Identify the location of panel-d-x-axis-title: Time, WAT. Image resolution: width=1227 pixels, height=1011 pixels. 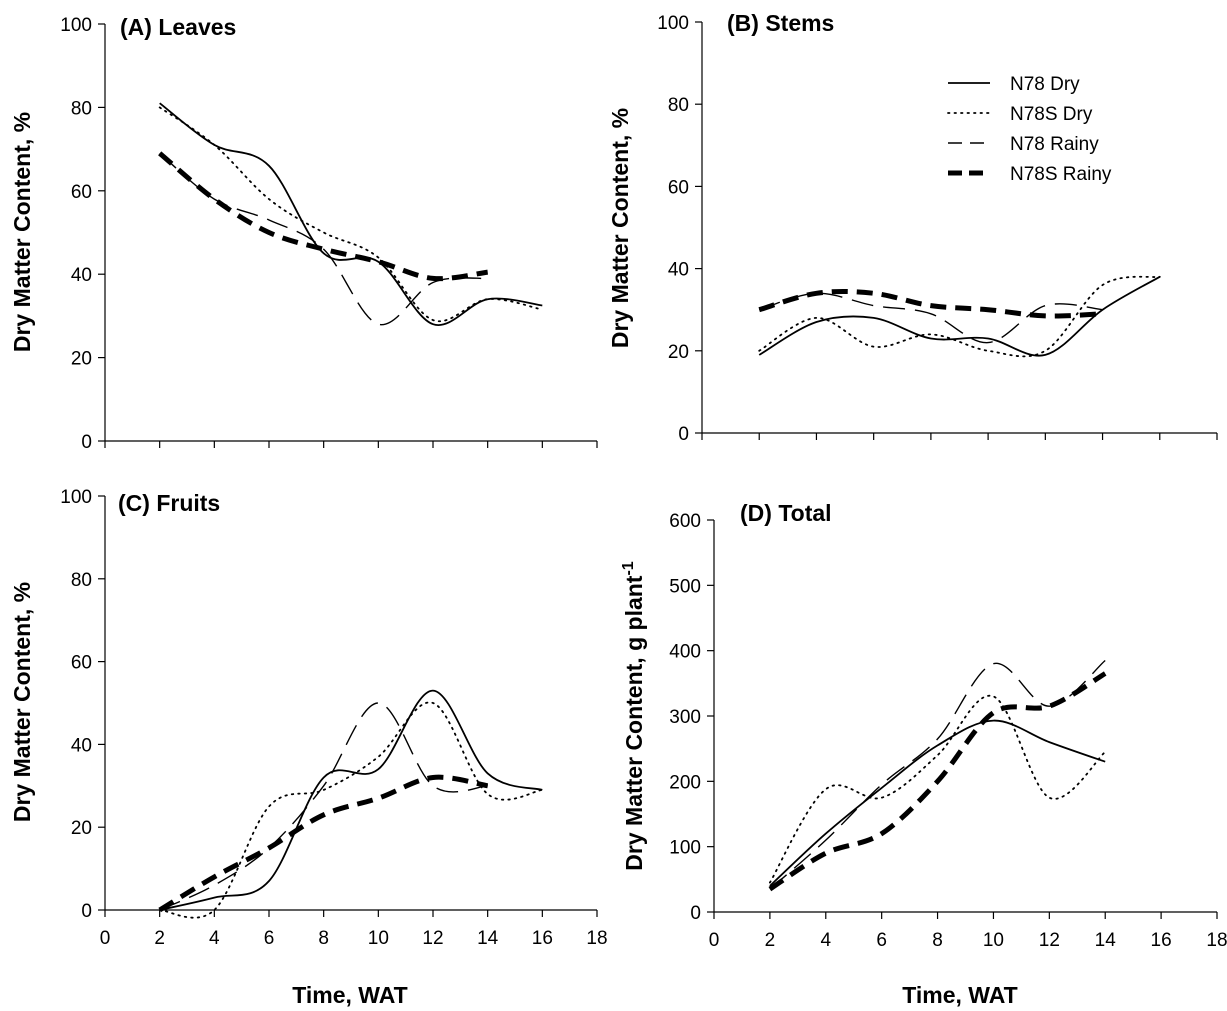
(959, 995).